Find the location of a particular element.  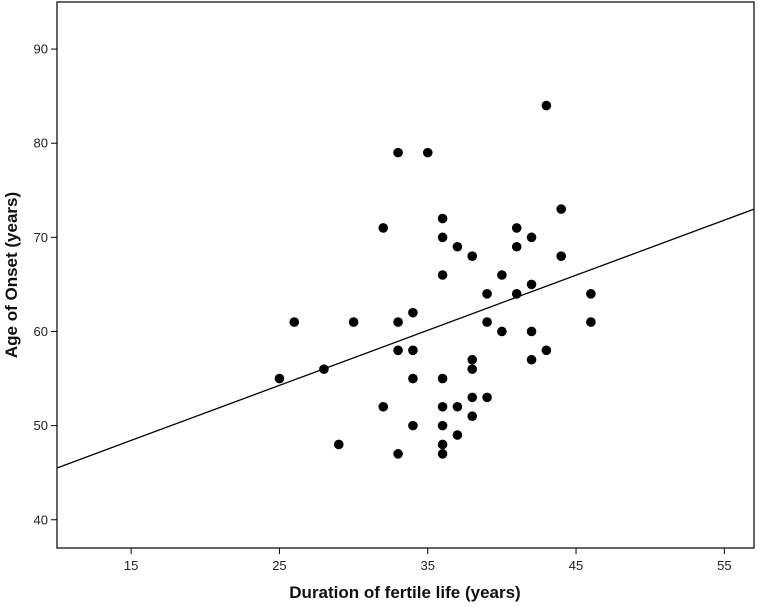

y-axis-title: Age of Onset (years) is located at coordinates (11, 275).